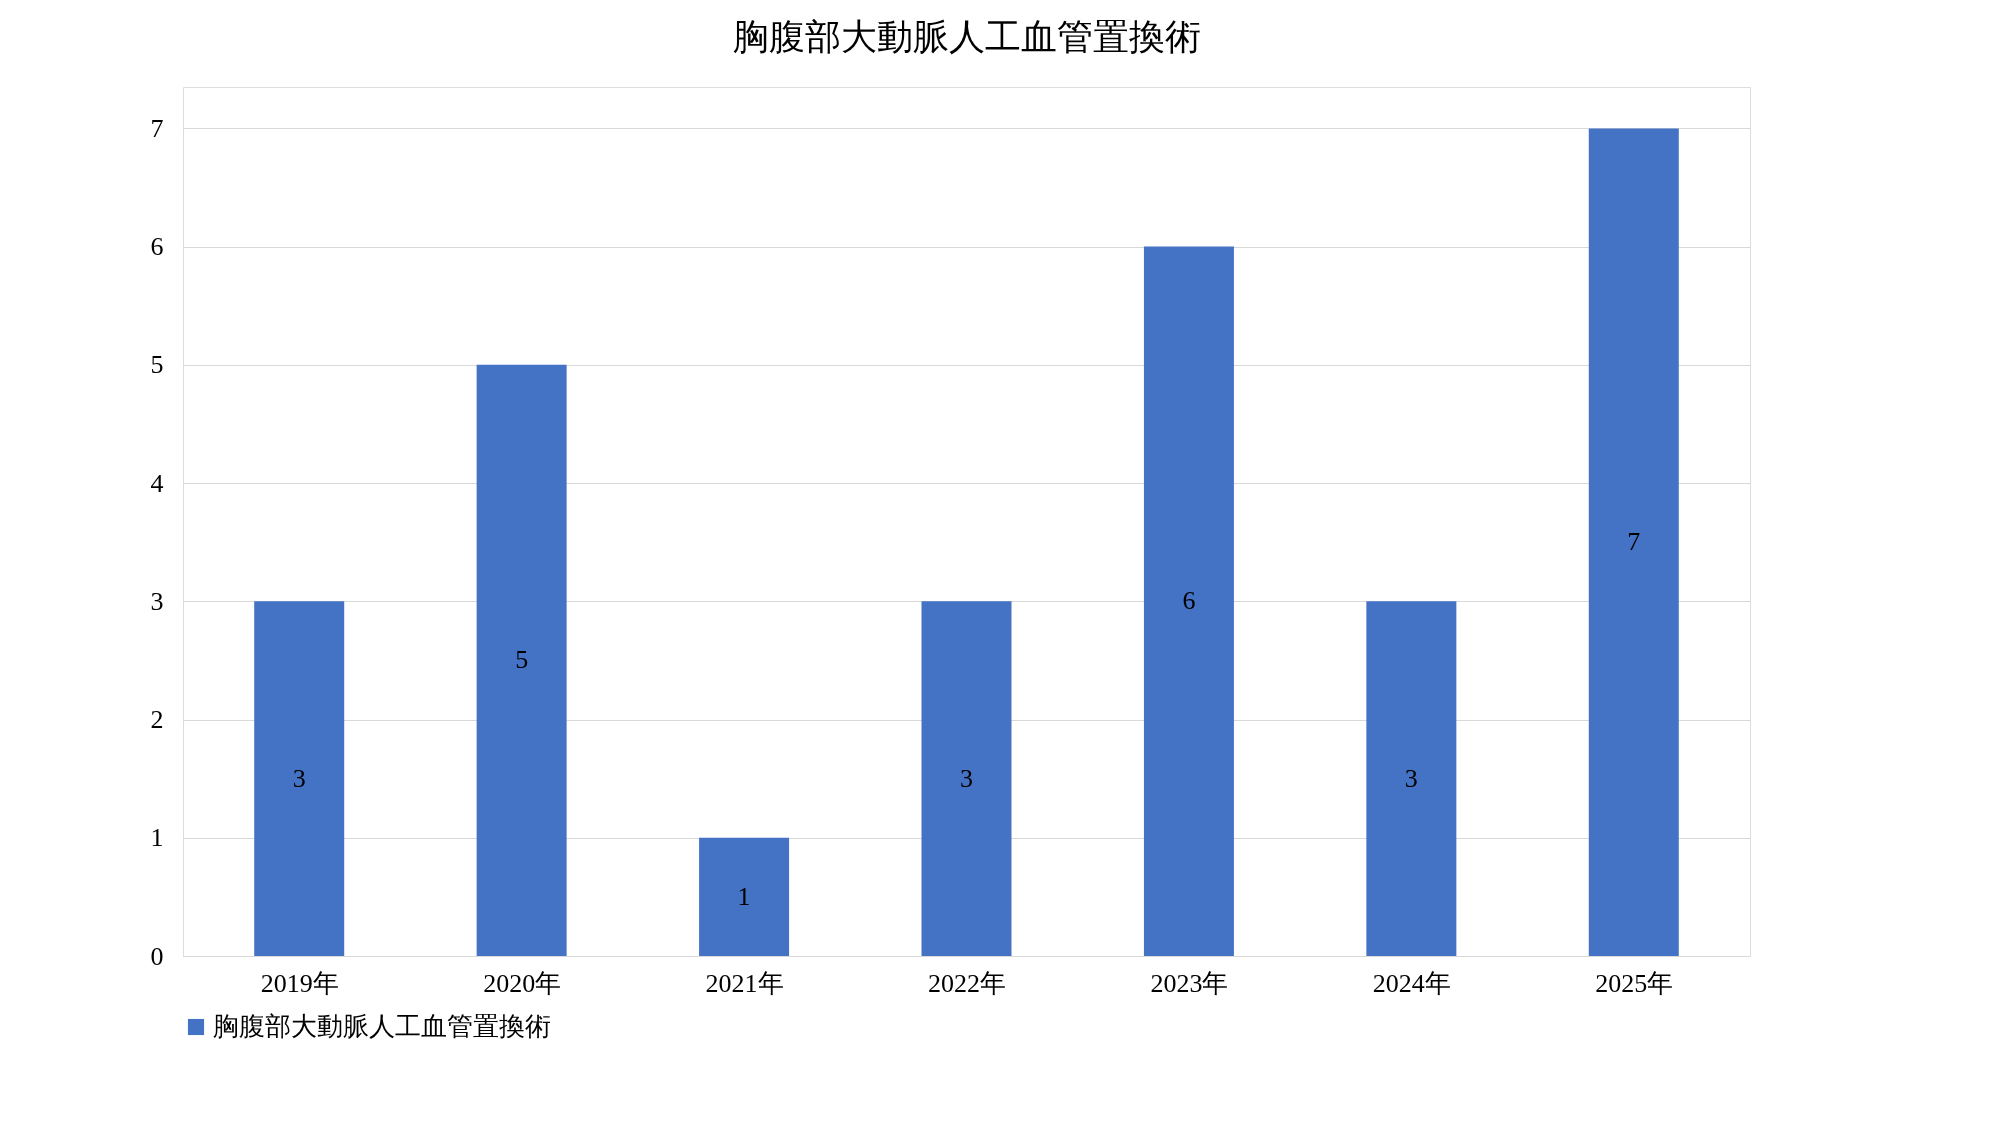 The width and height of the screenshot is (2000, 1125). I want to click on y-tick-label: 2, so click(157, 720).